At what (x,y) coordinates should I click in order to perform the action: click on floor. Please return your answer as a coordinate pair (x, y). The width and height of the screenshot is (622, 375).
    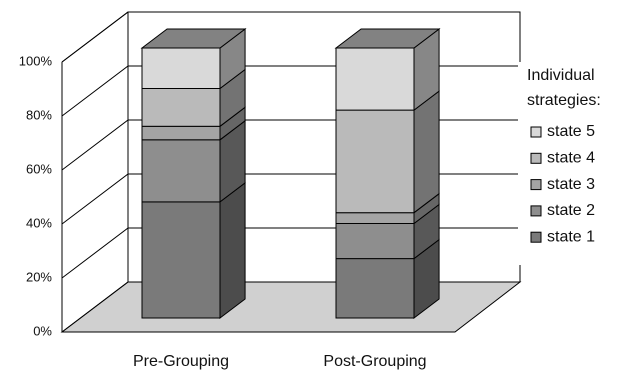
    Looking at the image, I should click on (291, 307).